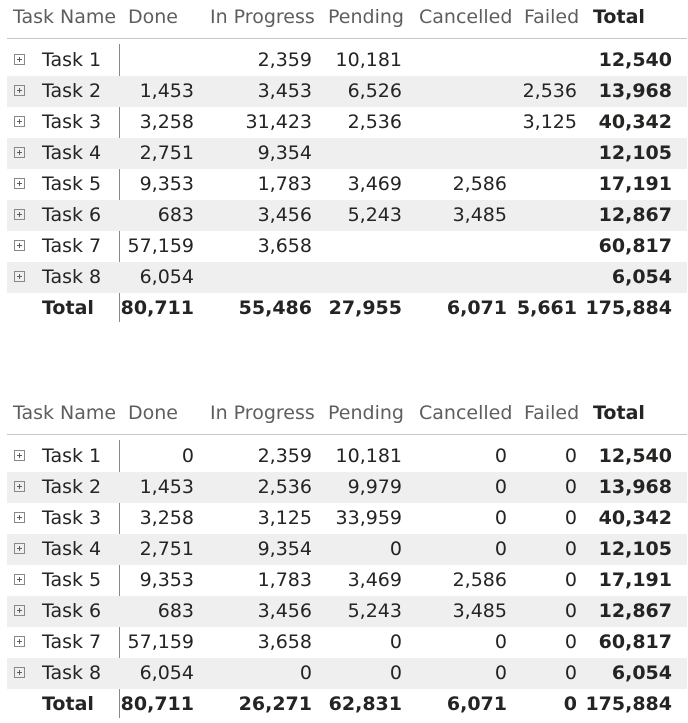 The image size is (688, 723). I want to click on cell-cancelled: 3,485, so click(479, 215).